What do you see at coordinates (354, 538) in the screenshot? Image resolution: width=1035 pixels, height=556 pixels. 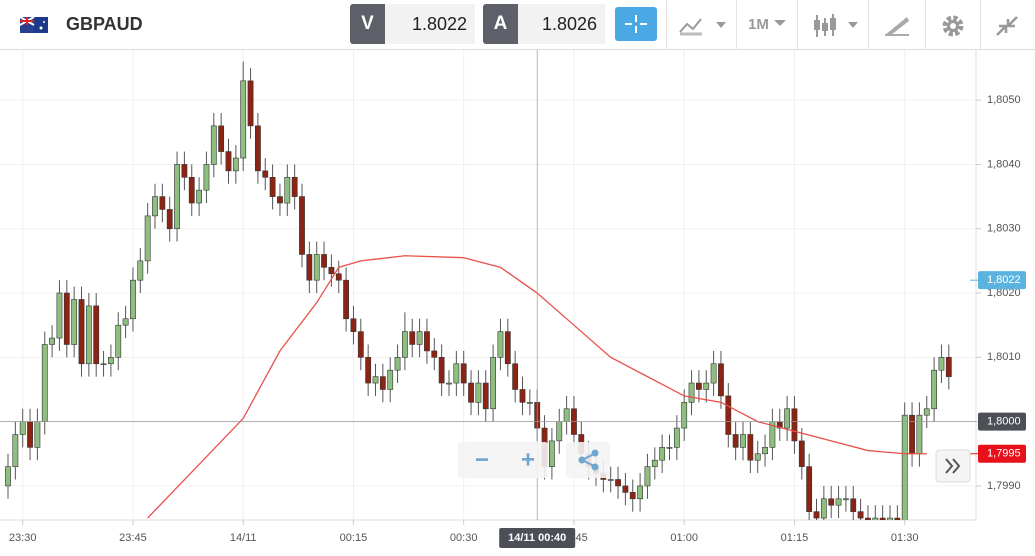 I see `x-tick-label: 00:15` at bounding box center [354, 538].